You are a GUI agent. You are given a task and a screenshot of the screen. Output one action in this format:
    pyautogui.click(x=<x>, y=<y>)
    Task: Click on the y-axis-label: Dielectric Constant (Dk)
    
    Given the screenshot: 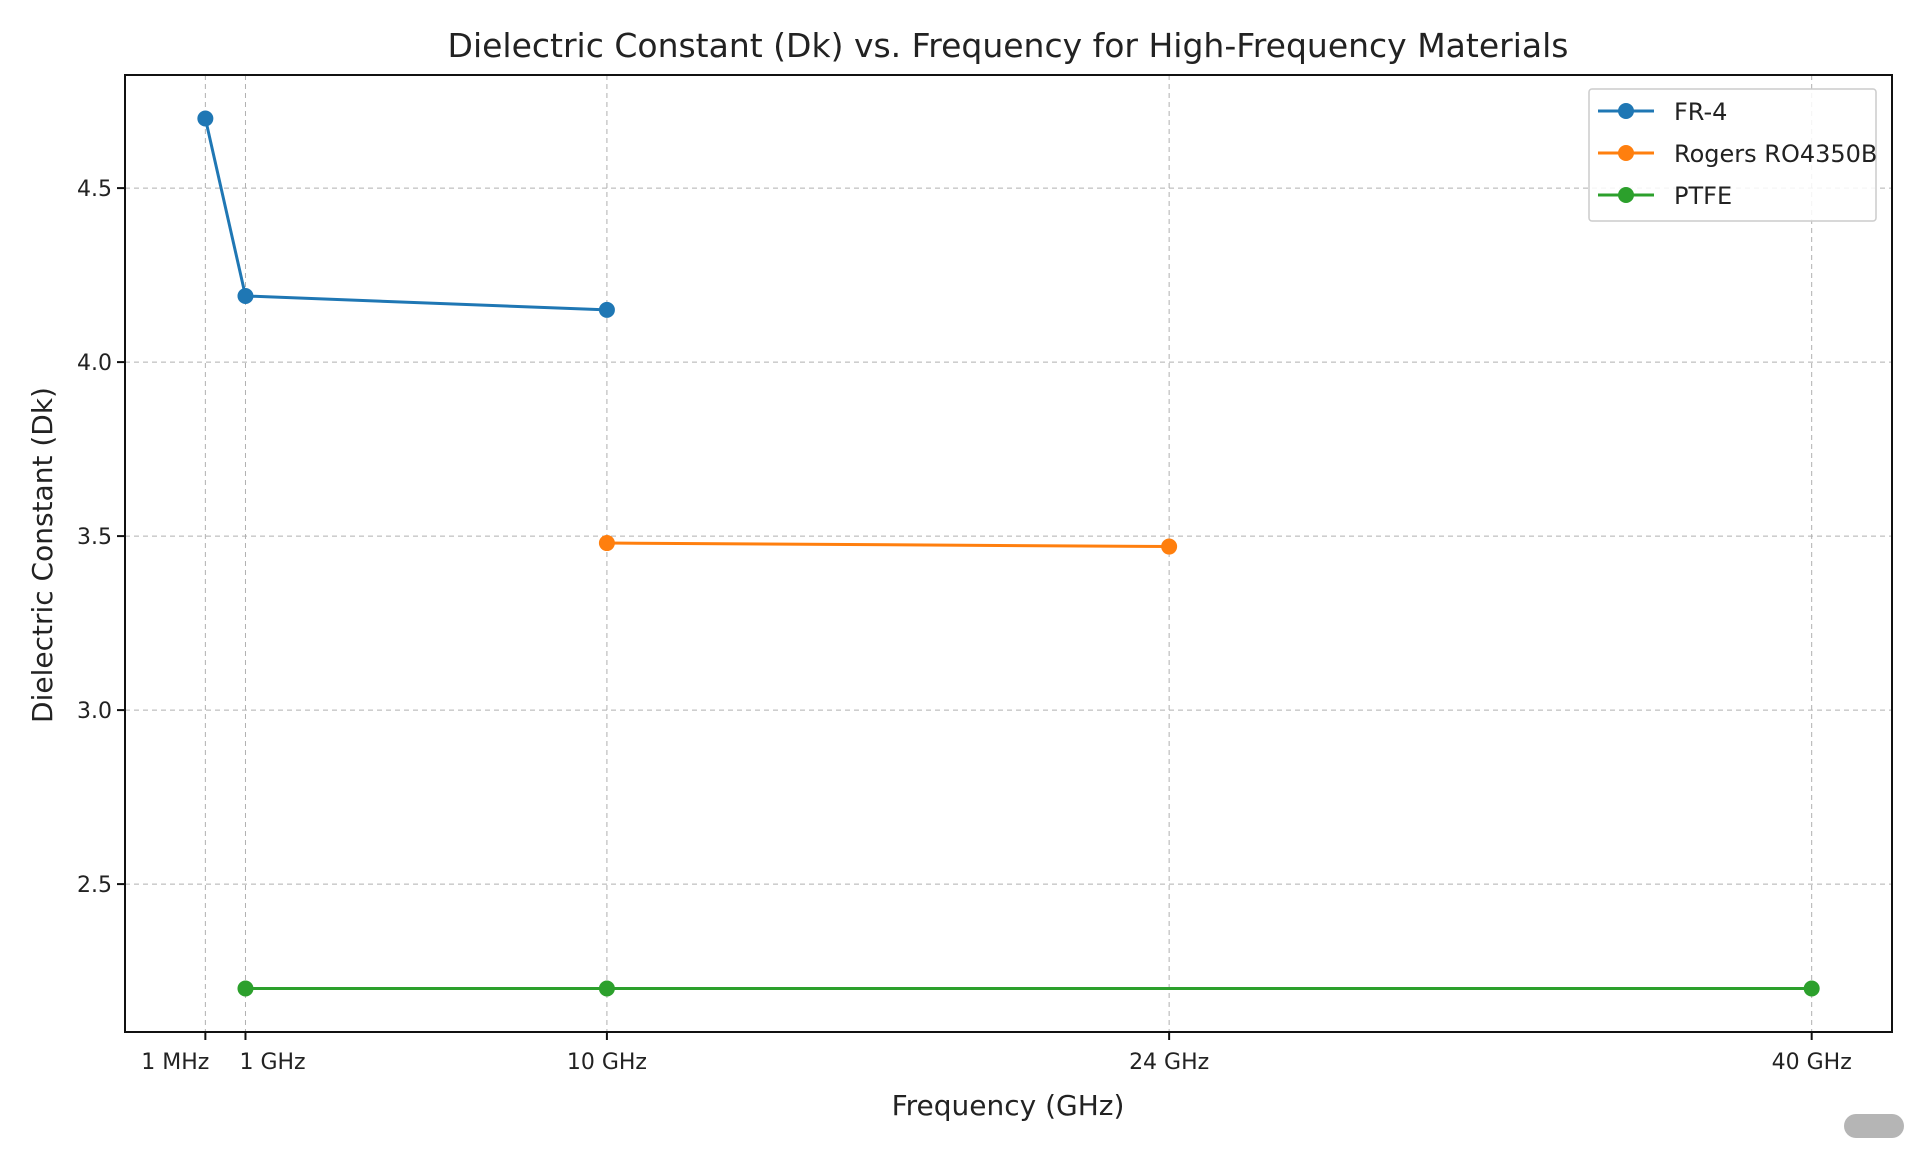 What is the action you would take?
    pyautogui.click(x=42, y=555)
    